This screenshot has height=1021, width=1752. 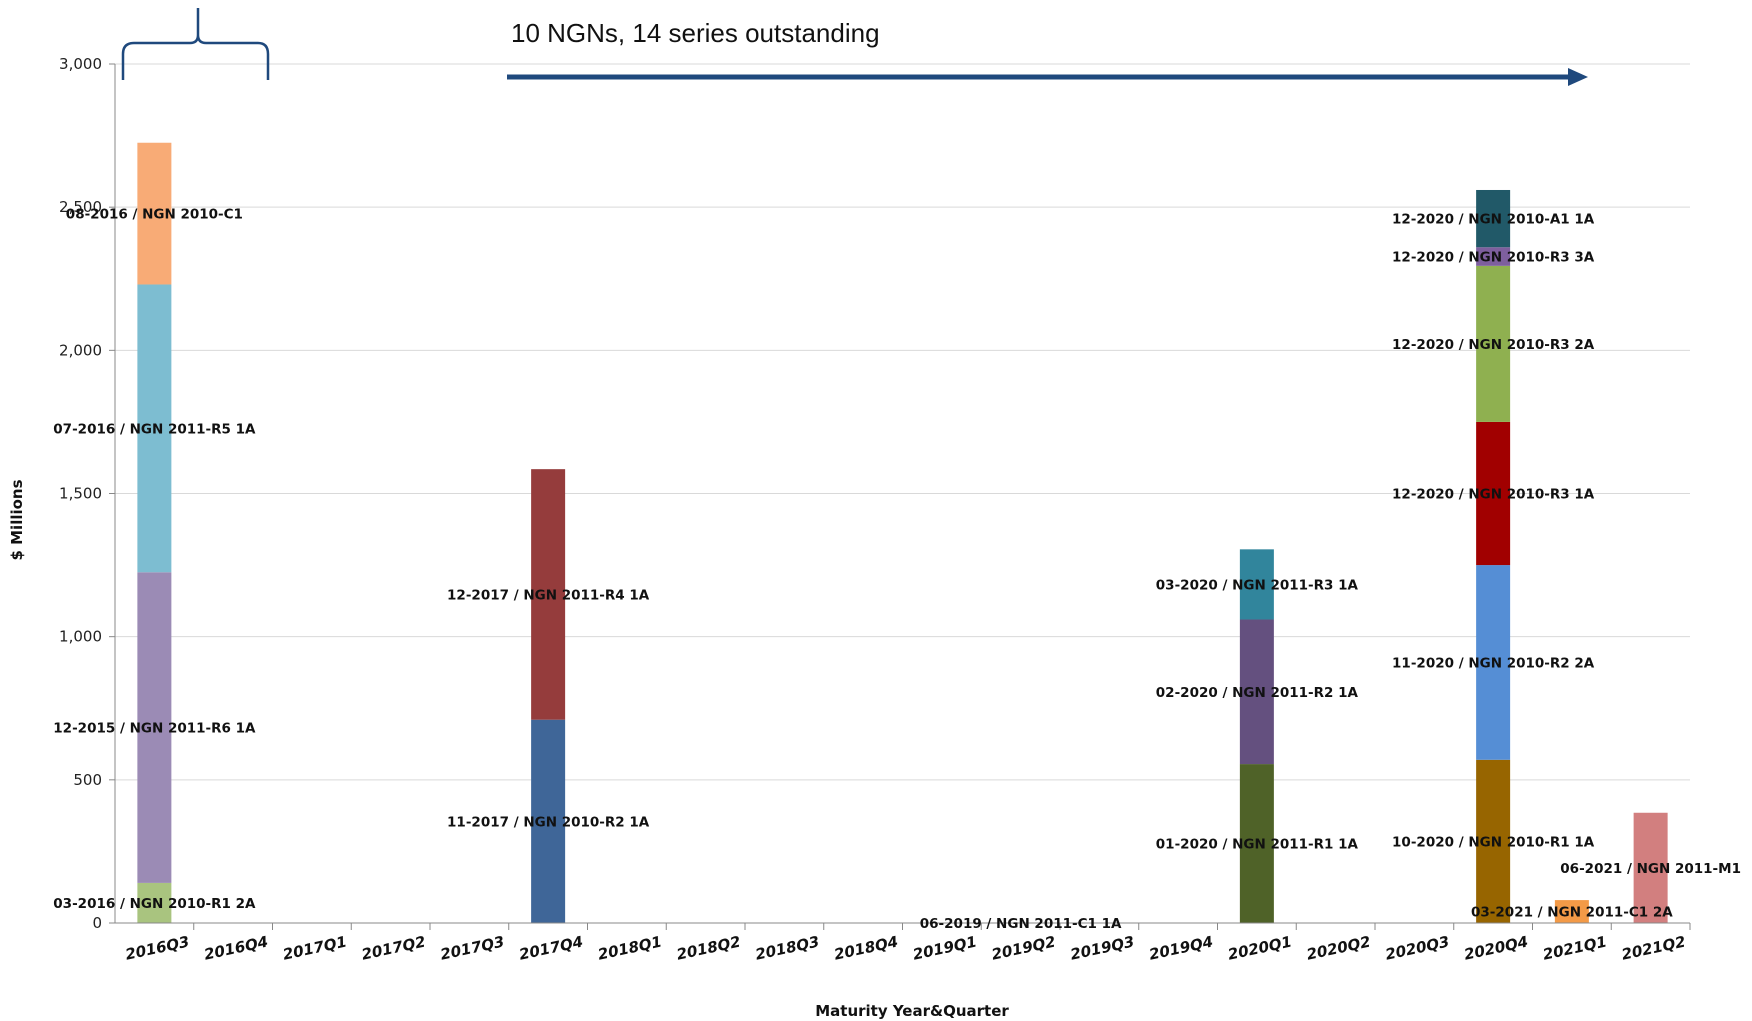 I want to click on bar-label: 10-2020 / NGN 2010-R1 1A, so click(x=1493, y=842).